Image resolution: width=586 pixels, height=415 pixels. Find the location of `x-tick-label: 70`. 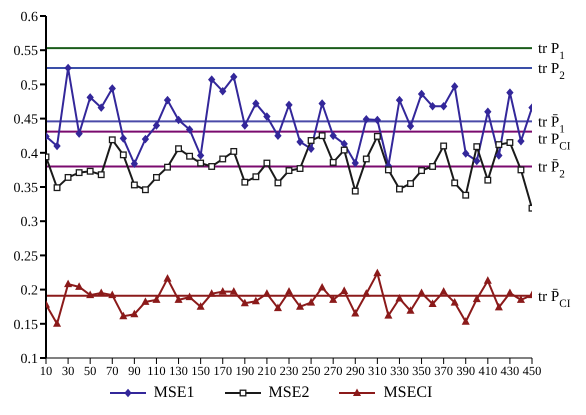

x-tick-label: 70 is located at coordinates (112, 371).